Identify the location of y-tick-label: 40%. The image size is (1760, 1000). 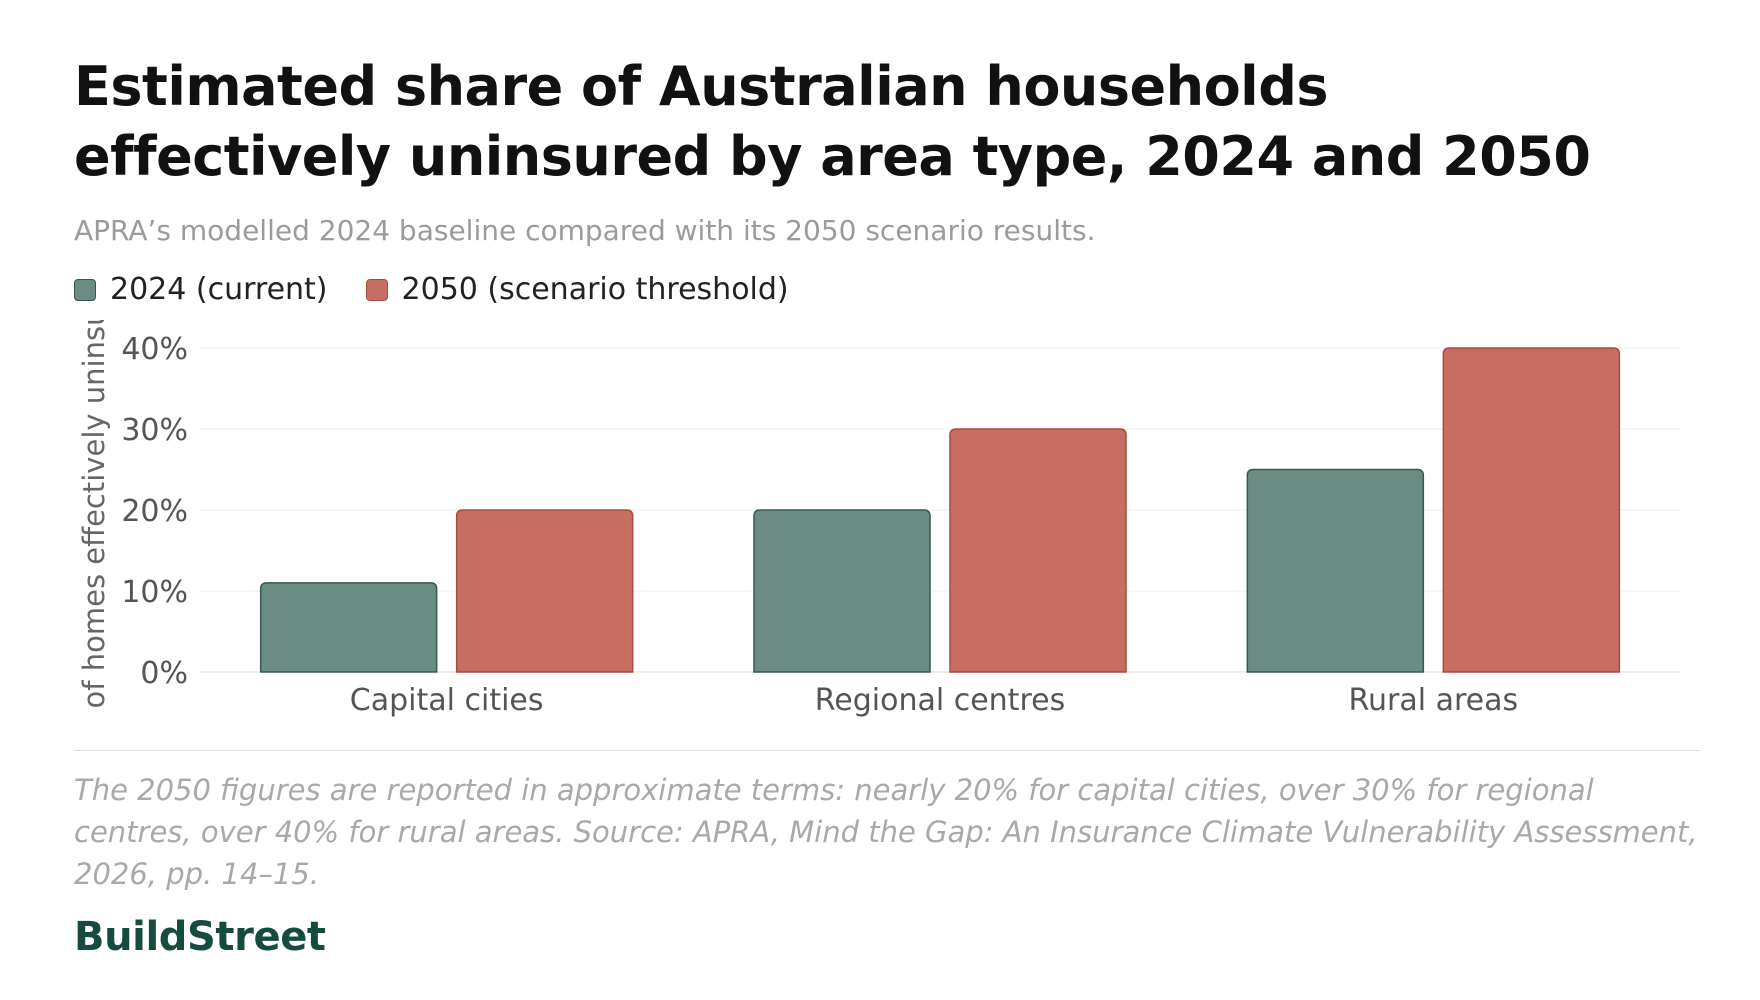
(154, 349).